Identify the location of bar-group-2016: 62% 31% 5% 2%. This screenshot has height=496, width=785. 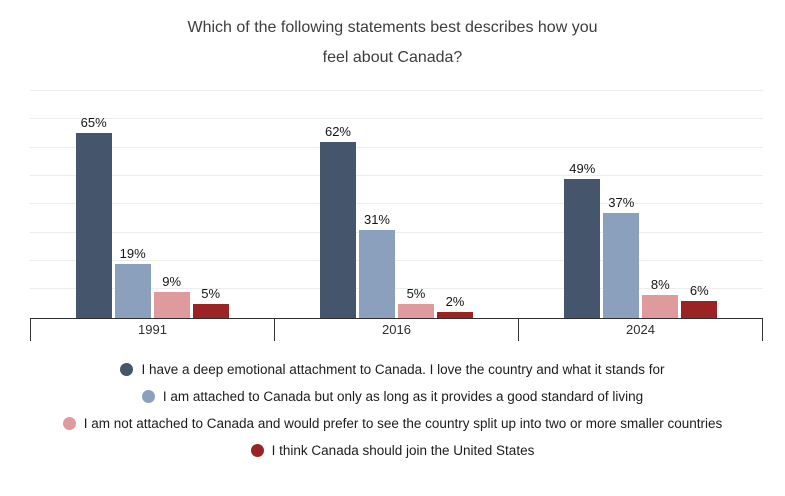
(396, 204).